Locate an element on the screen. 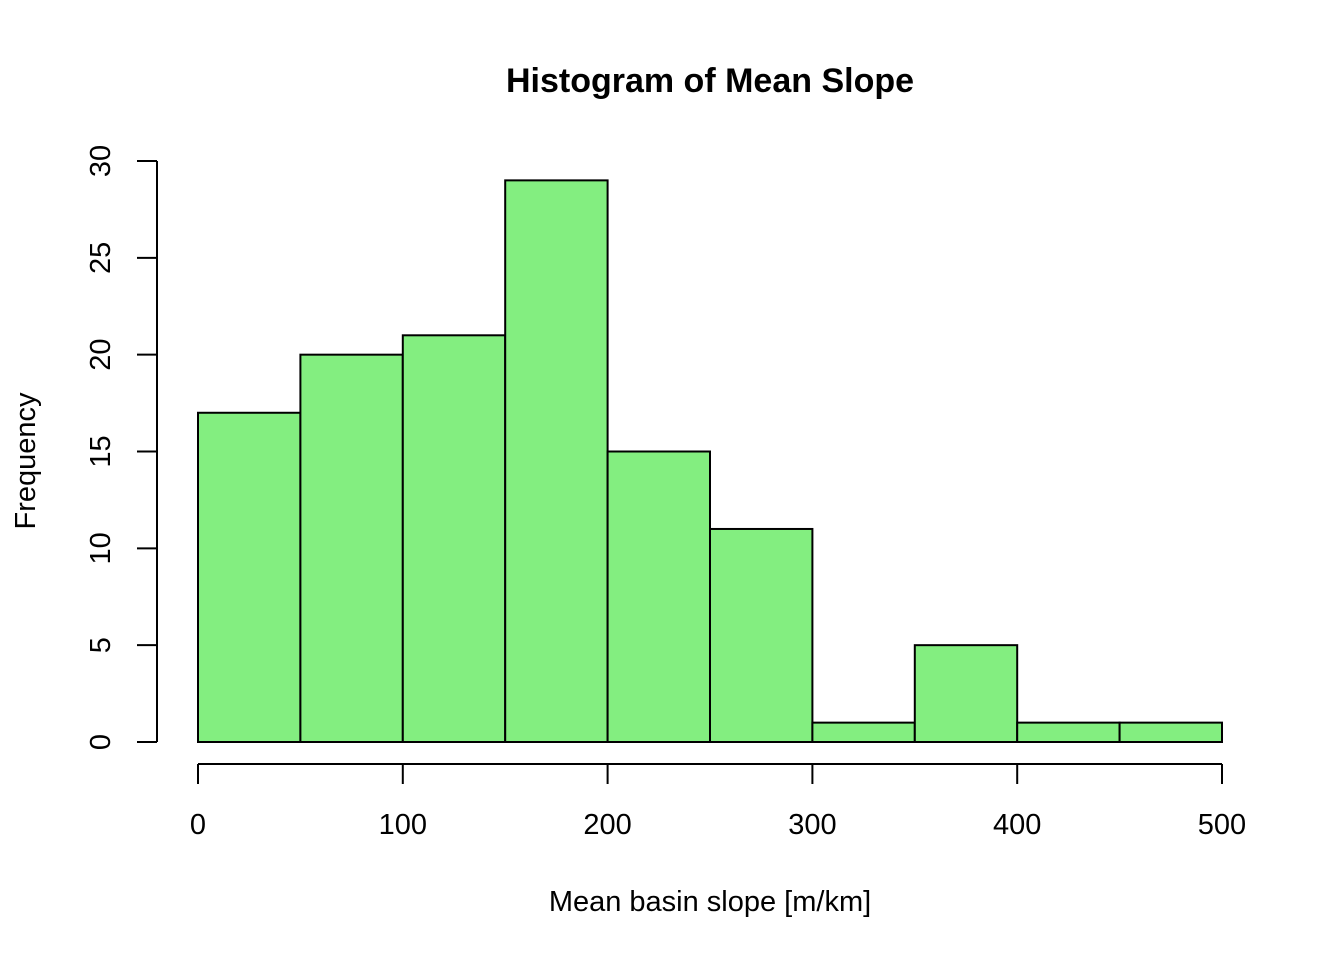 Image resolution: width=1344 pixels, height=960 pixels. x-tick-label: 100 is located at coordinates (403, 825).